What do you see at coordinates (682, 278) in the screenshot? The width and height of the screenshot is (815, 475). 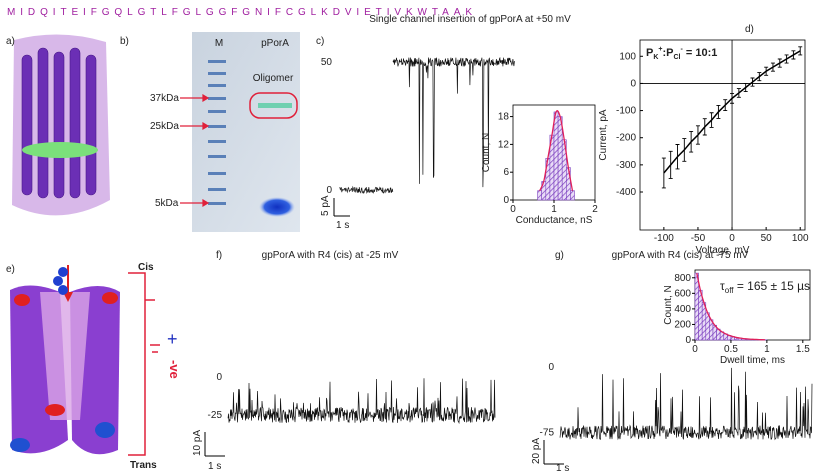 I see `y-tick-label: 800` at bounding box center [682, 278].